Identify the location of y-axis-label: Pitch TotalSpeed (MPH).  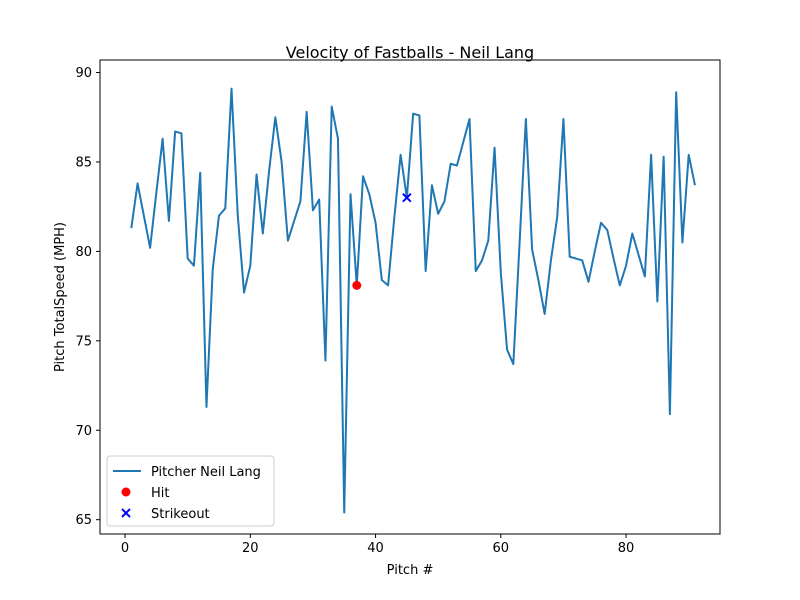
(60, 297).